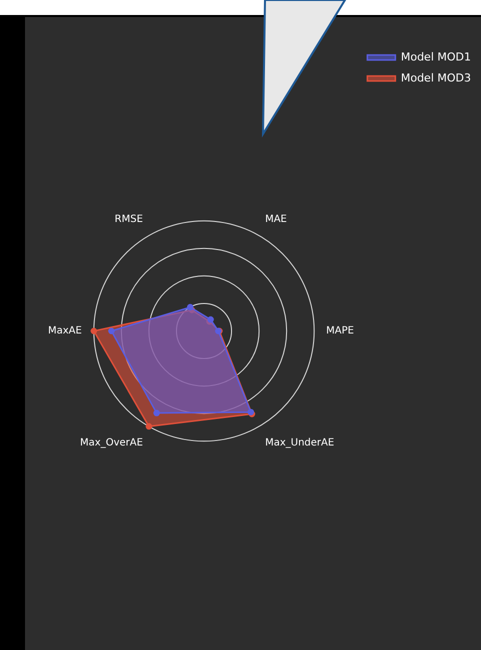 This screenshot has width=481, height=650. Describe the element at coordinates (111, 442) in the screenshot. I see `spoke-label: Max_OverAE` at that location.